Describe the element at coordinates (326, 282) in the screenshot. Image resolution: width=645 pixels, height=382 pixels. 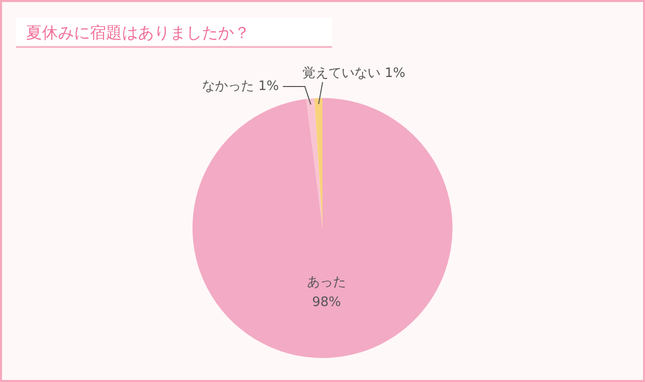
I see `slice-label: あった` at that location.